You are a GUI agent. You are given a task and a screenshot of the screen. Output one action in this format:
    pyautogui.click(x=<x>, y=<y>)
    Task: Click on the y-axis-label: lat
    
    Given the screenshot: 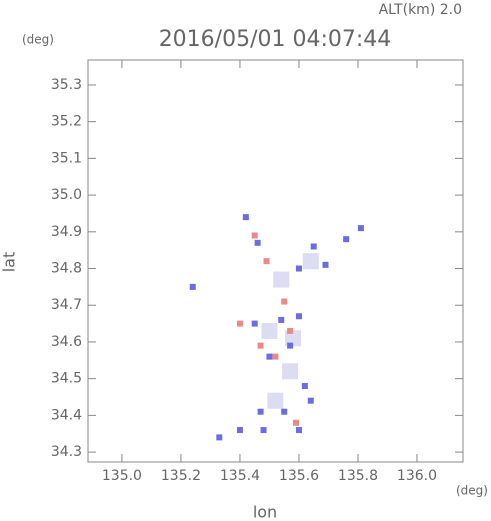 What is the action you would take?
    pyautogui.click(x=9, y=262)
    